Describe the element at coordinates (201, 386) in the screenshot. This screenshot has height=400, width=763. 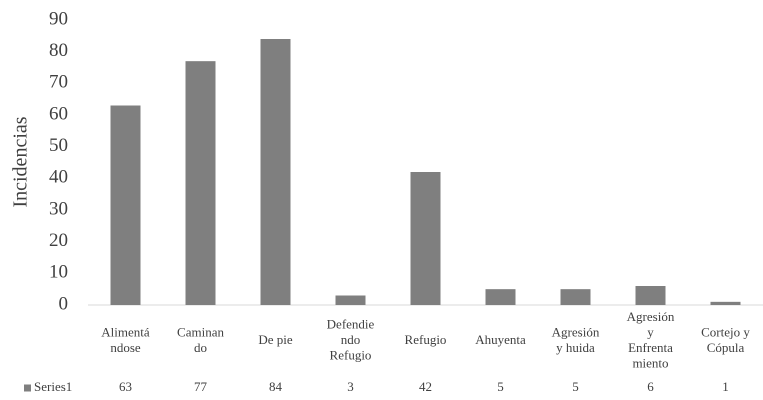
I see `table-cell: 77` at that location.